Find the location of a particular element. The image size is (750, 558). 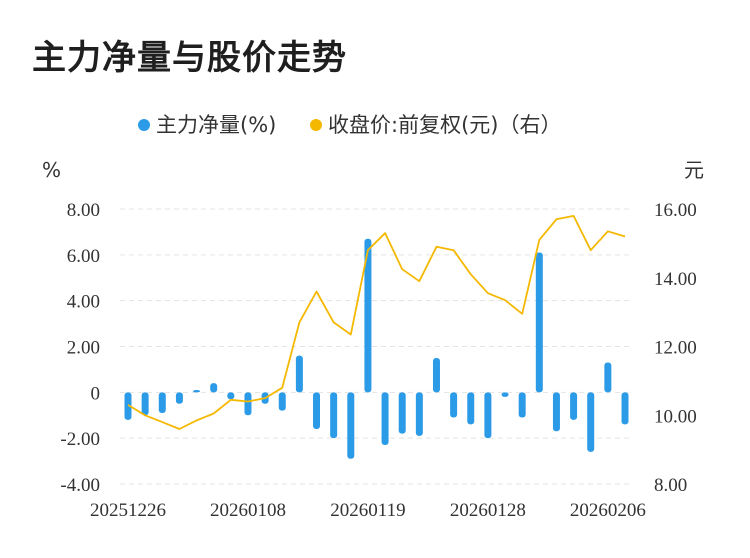

legend: 主力净量(%) 收盘价:前复权(元)（右） is located at coordinates (349, 125).